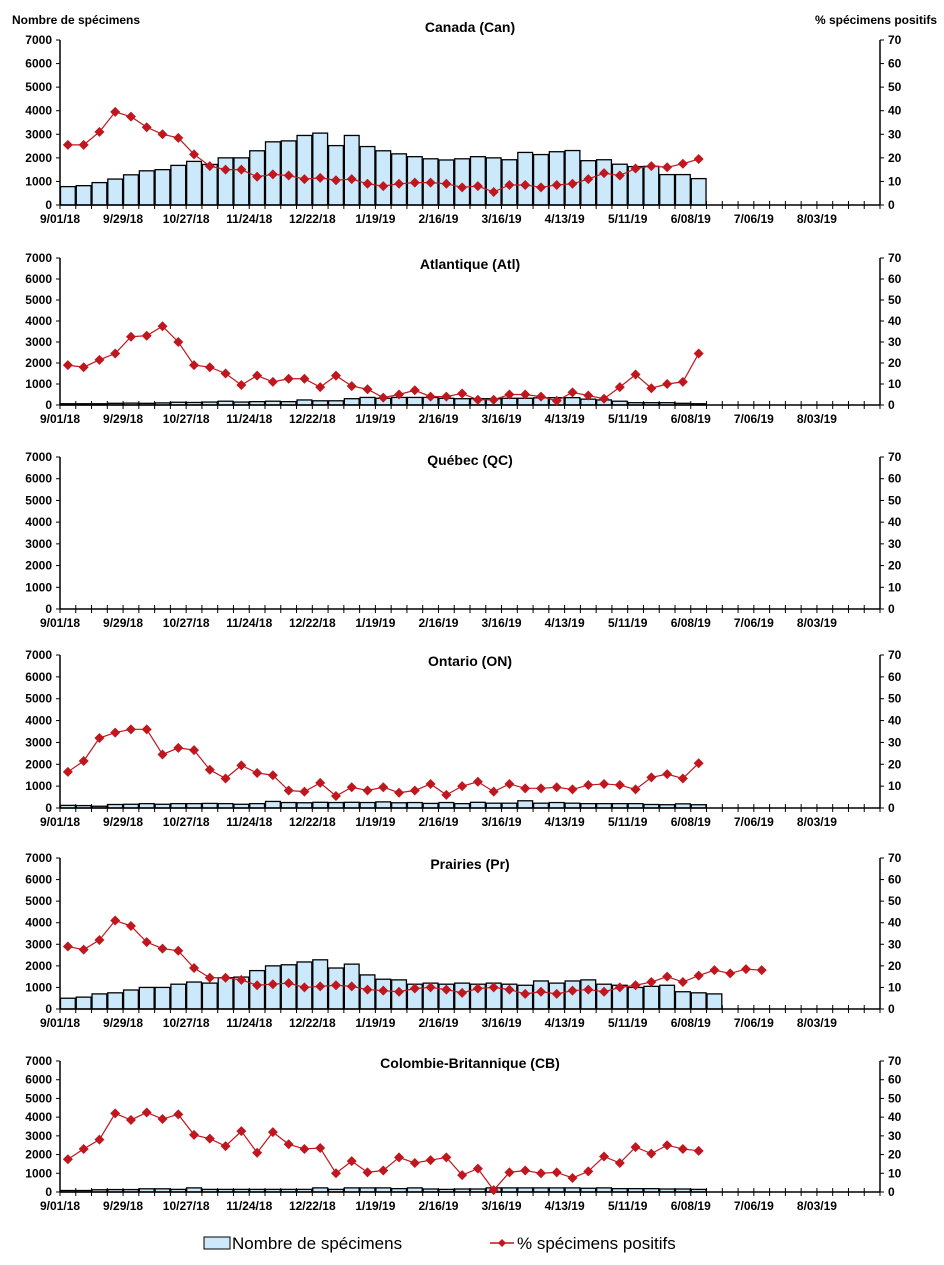  Describe the element at coordinates (470, 27) in the screenshot. I see `chart-title: Canada (Can)` at that location.